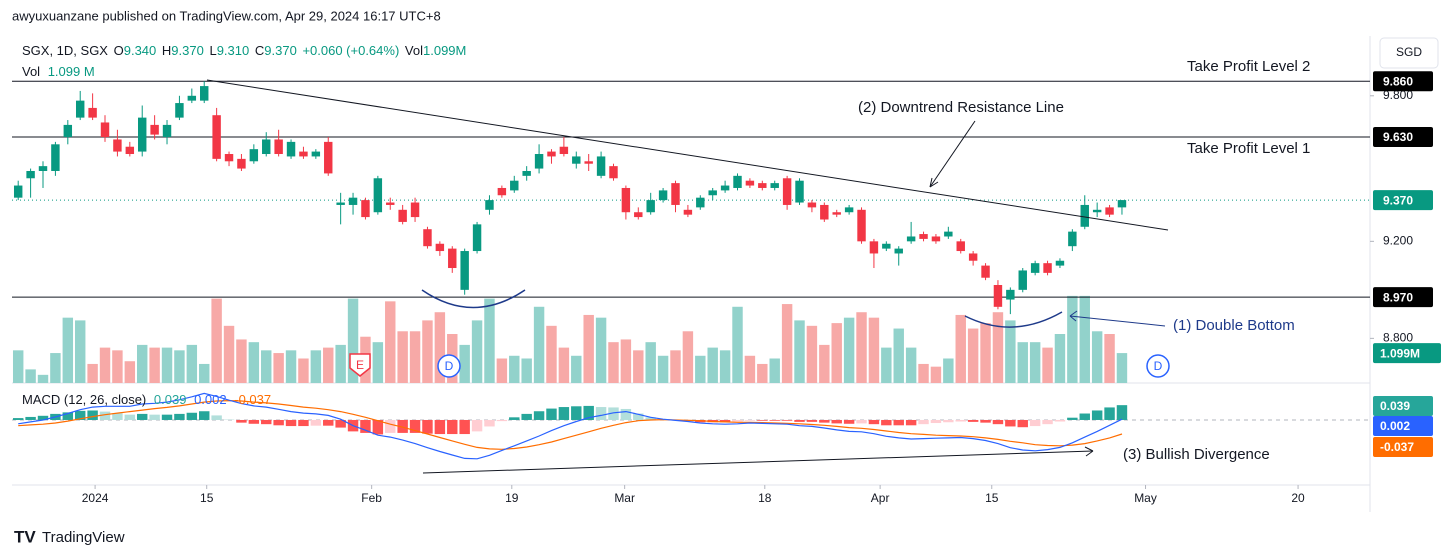 Image resolution: width=1456 pixels, height=559 pixels. I want to click on volume-legend: Vol 1.099 M, so click(58, 71).